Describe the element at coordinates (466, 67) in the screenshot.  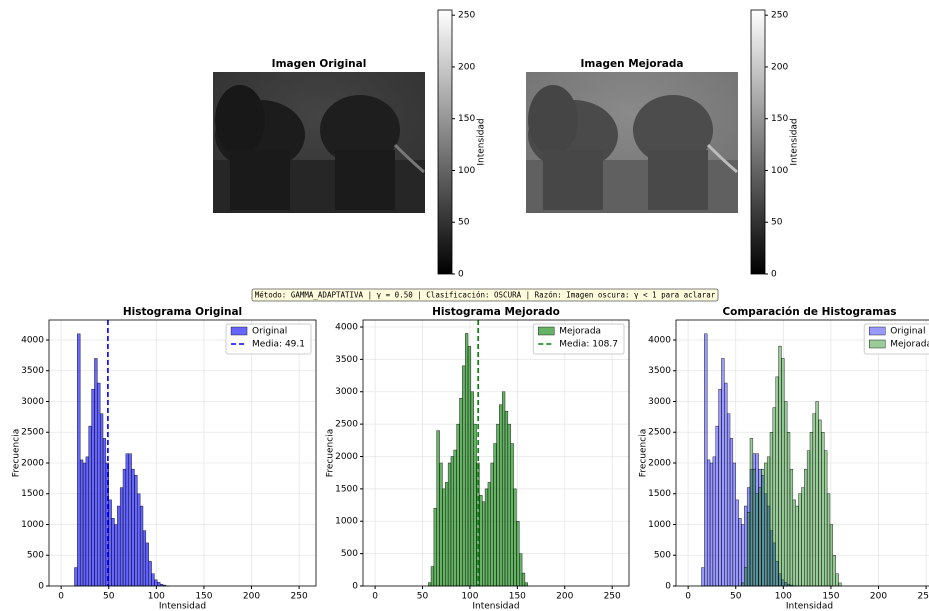
I see `colorbar-tick-label: 200` at that location.